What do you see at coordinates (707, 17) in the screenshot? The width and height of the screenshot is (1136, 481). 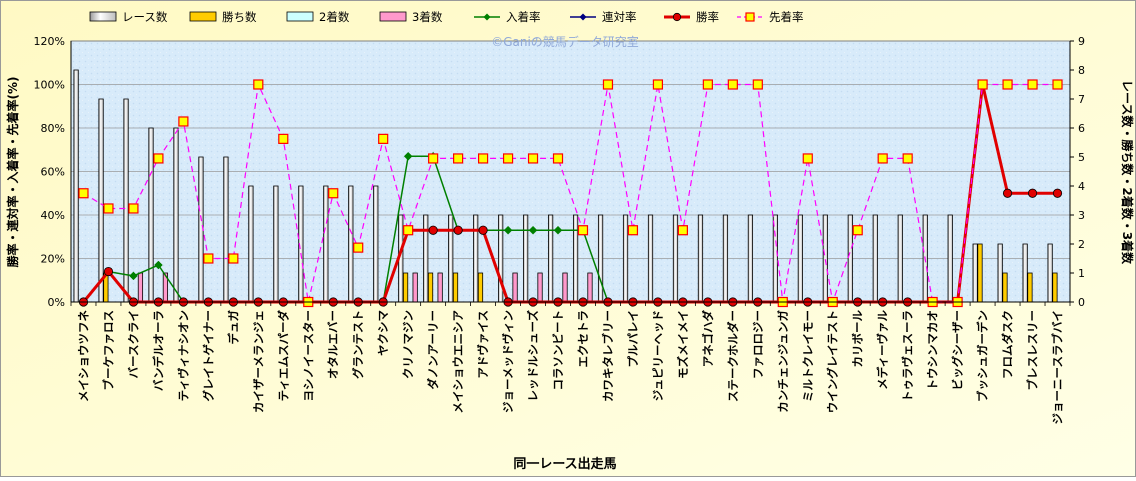 I see `legend-label: 勝率` at bounding box center [707, 17].